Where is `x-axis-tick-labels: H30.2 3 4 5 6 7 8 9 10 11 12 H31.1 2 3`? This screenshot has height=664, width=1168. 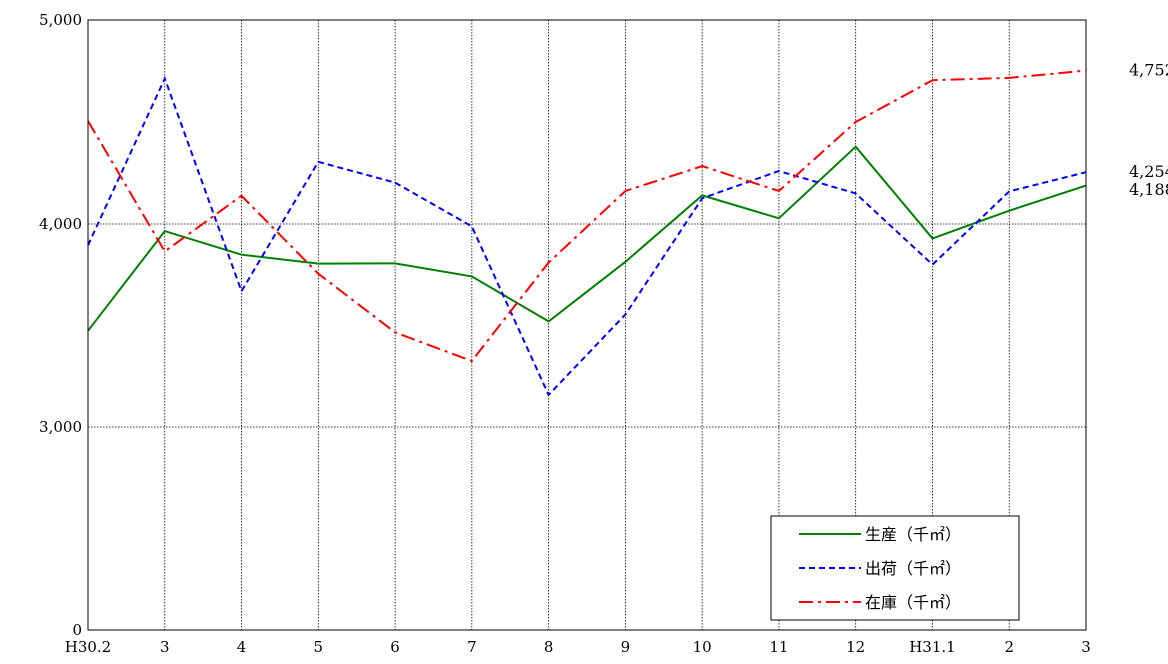 x-axis-tick-labels: H30.2 3 4 5 6 7 8 9 10 11 12 H31.1 2 3 is located at coordinates (578, 647).